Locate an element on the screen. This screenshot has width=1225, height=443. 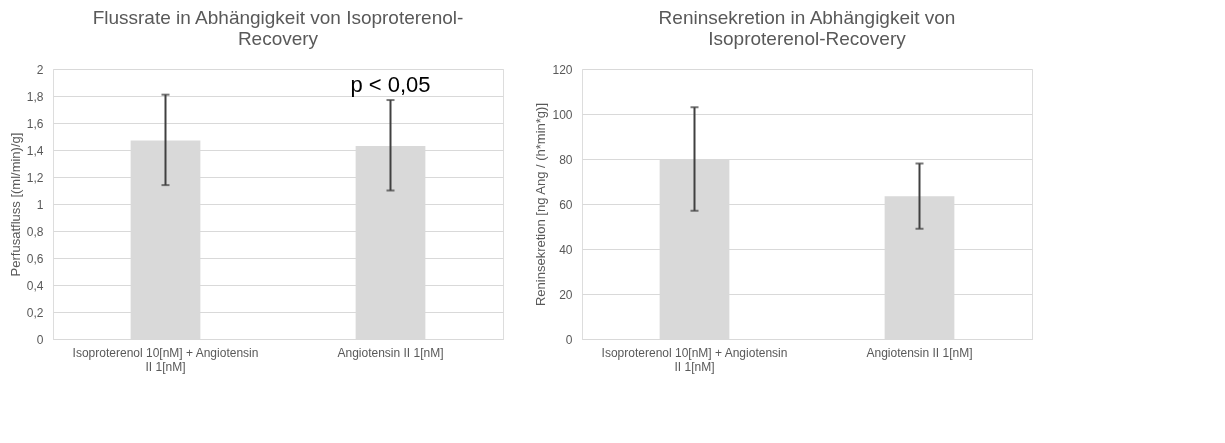
y-tick-label: 1,8 is located at coordinates (35, 96).